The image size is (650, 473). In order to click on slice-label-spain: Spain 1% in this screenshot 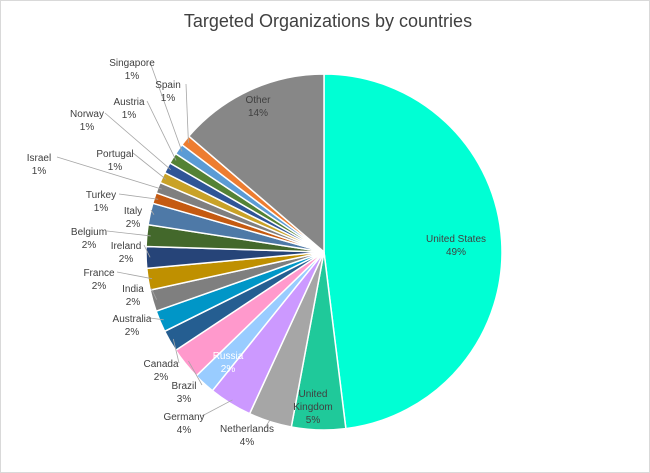, I will do `click(168, 92)`.